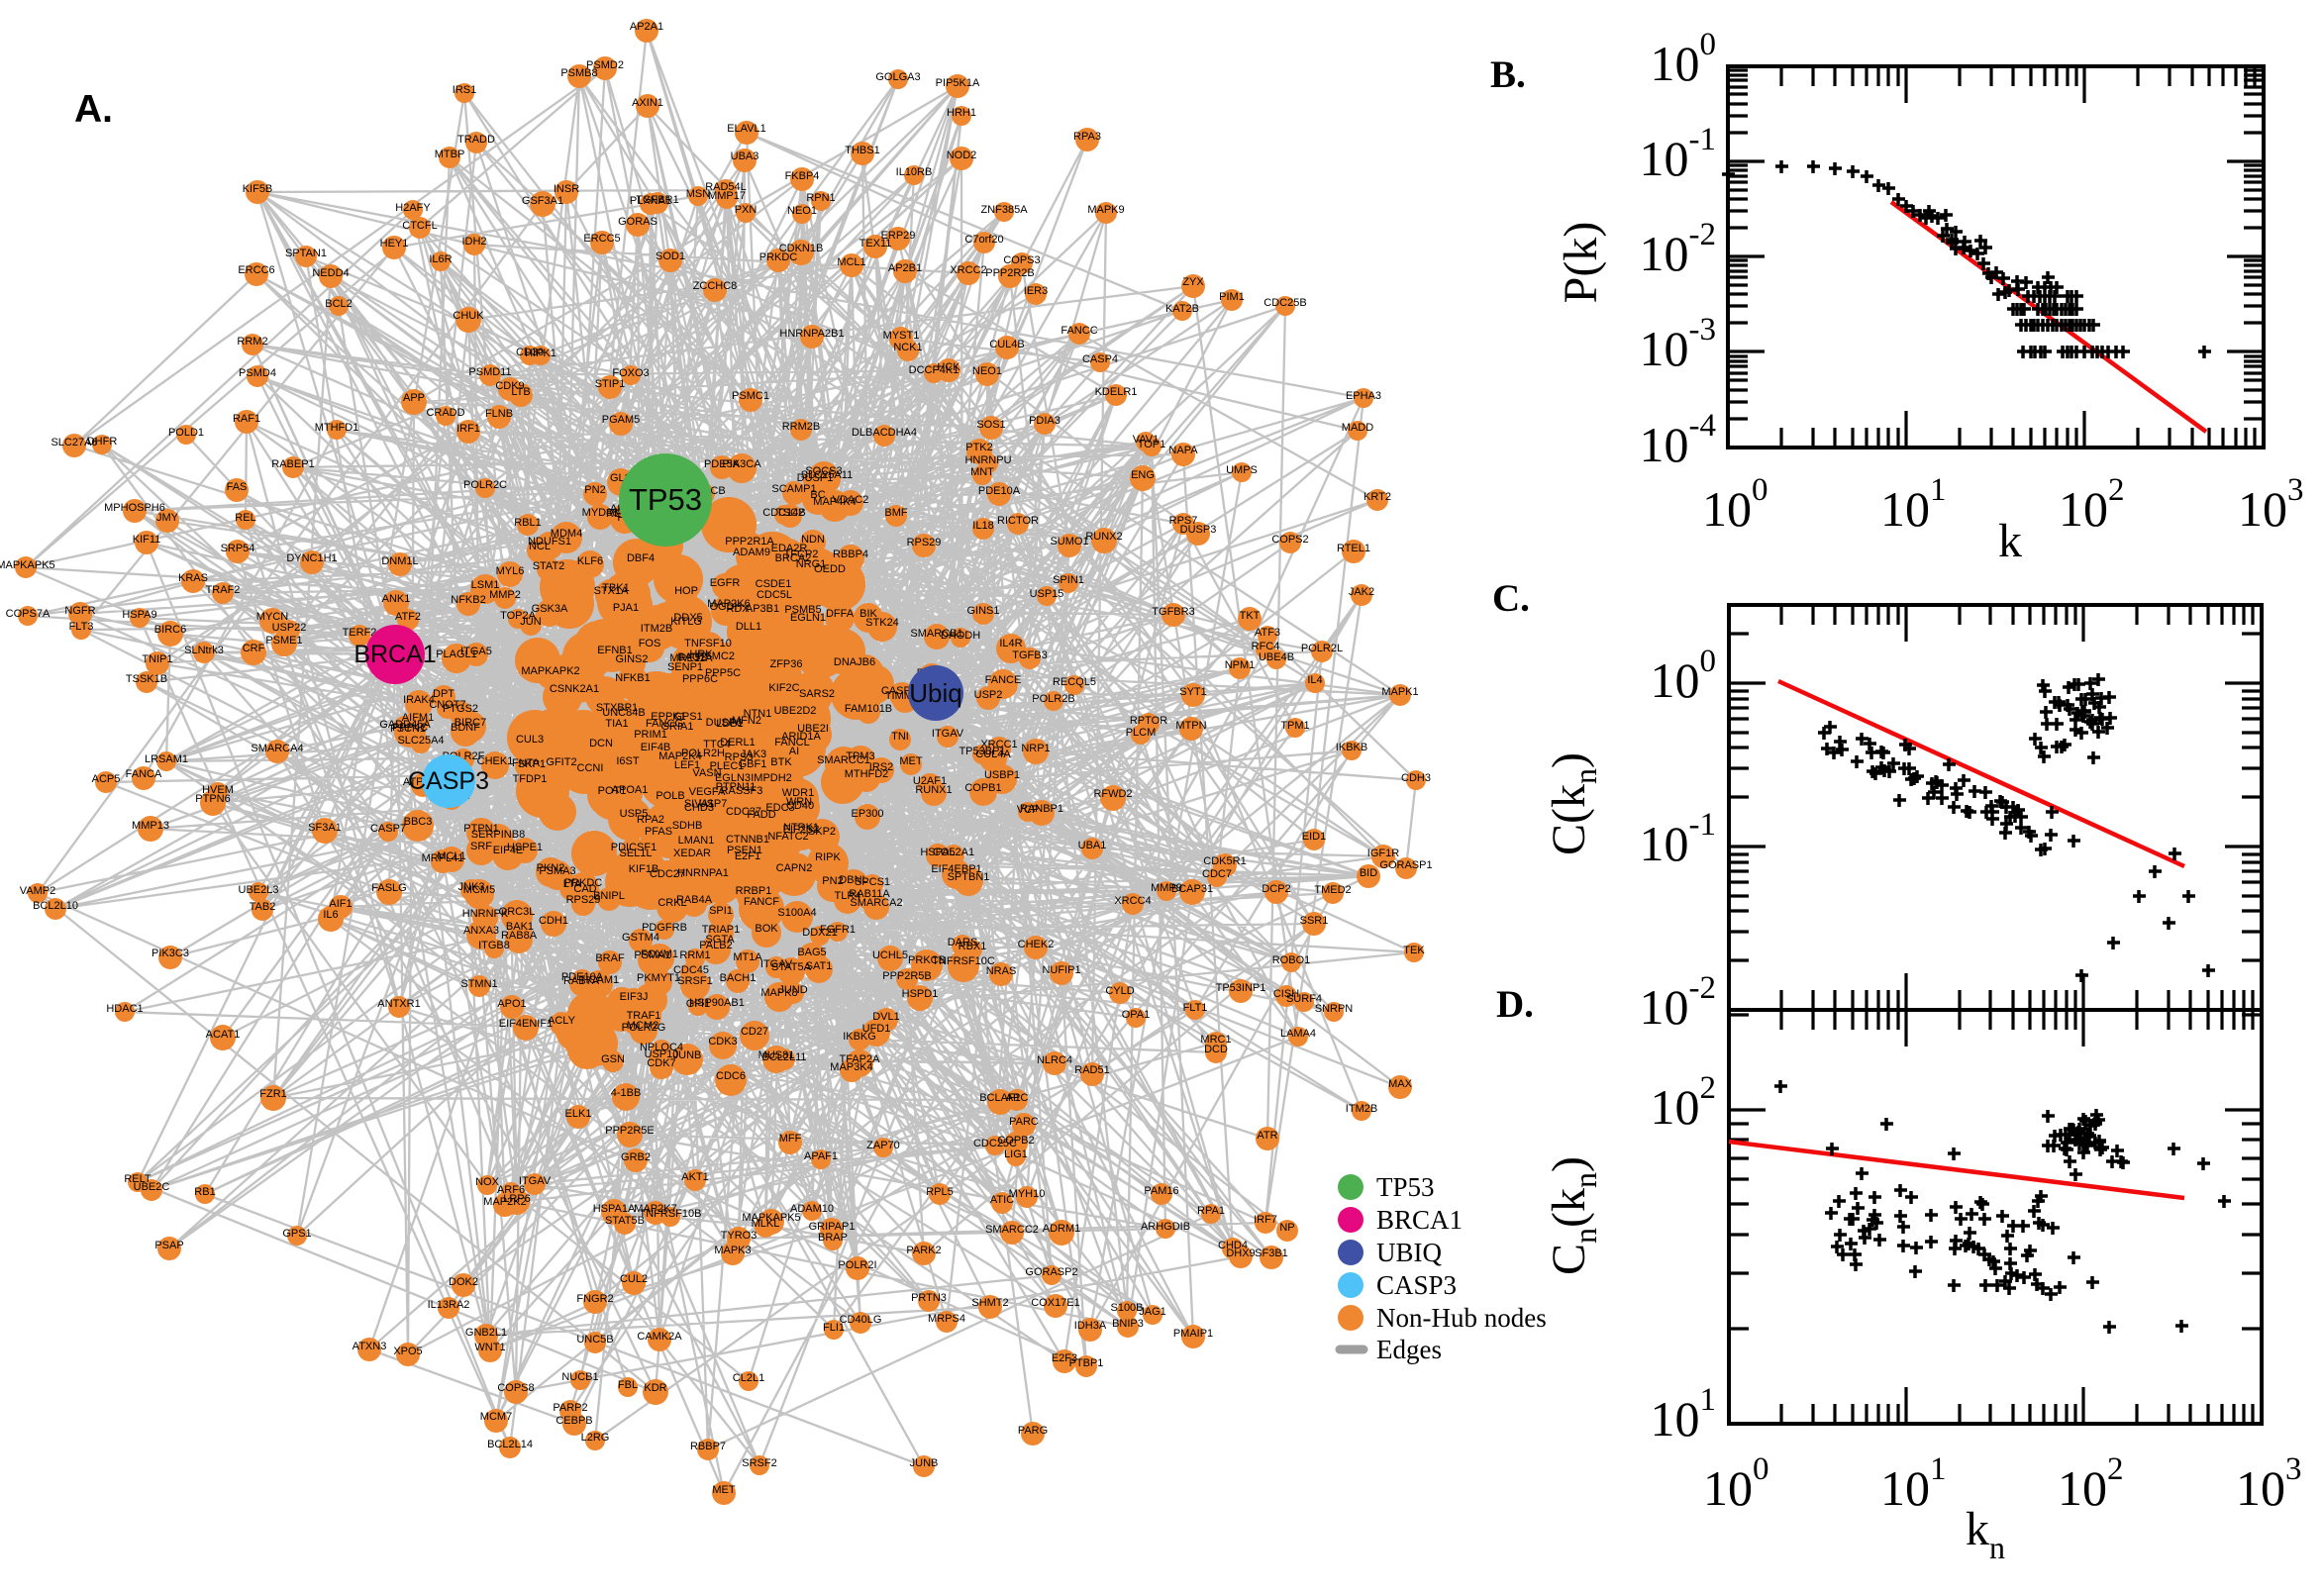 The height and width of the screenshot is (1596, 2323). I want to click on svg-text: PRKCB, so click(927, 960).